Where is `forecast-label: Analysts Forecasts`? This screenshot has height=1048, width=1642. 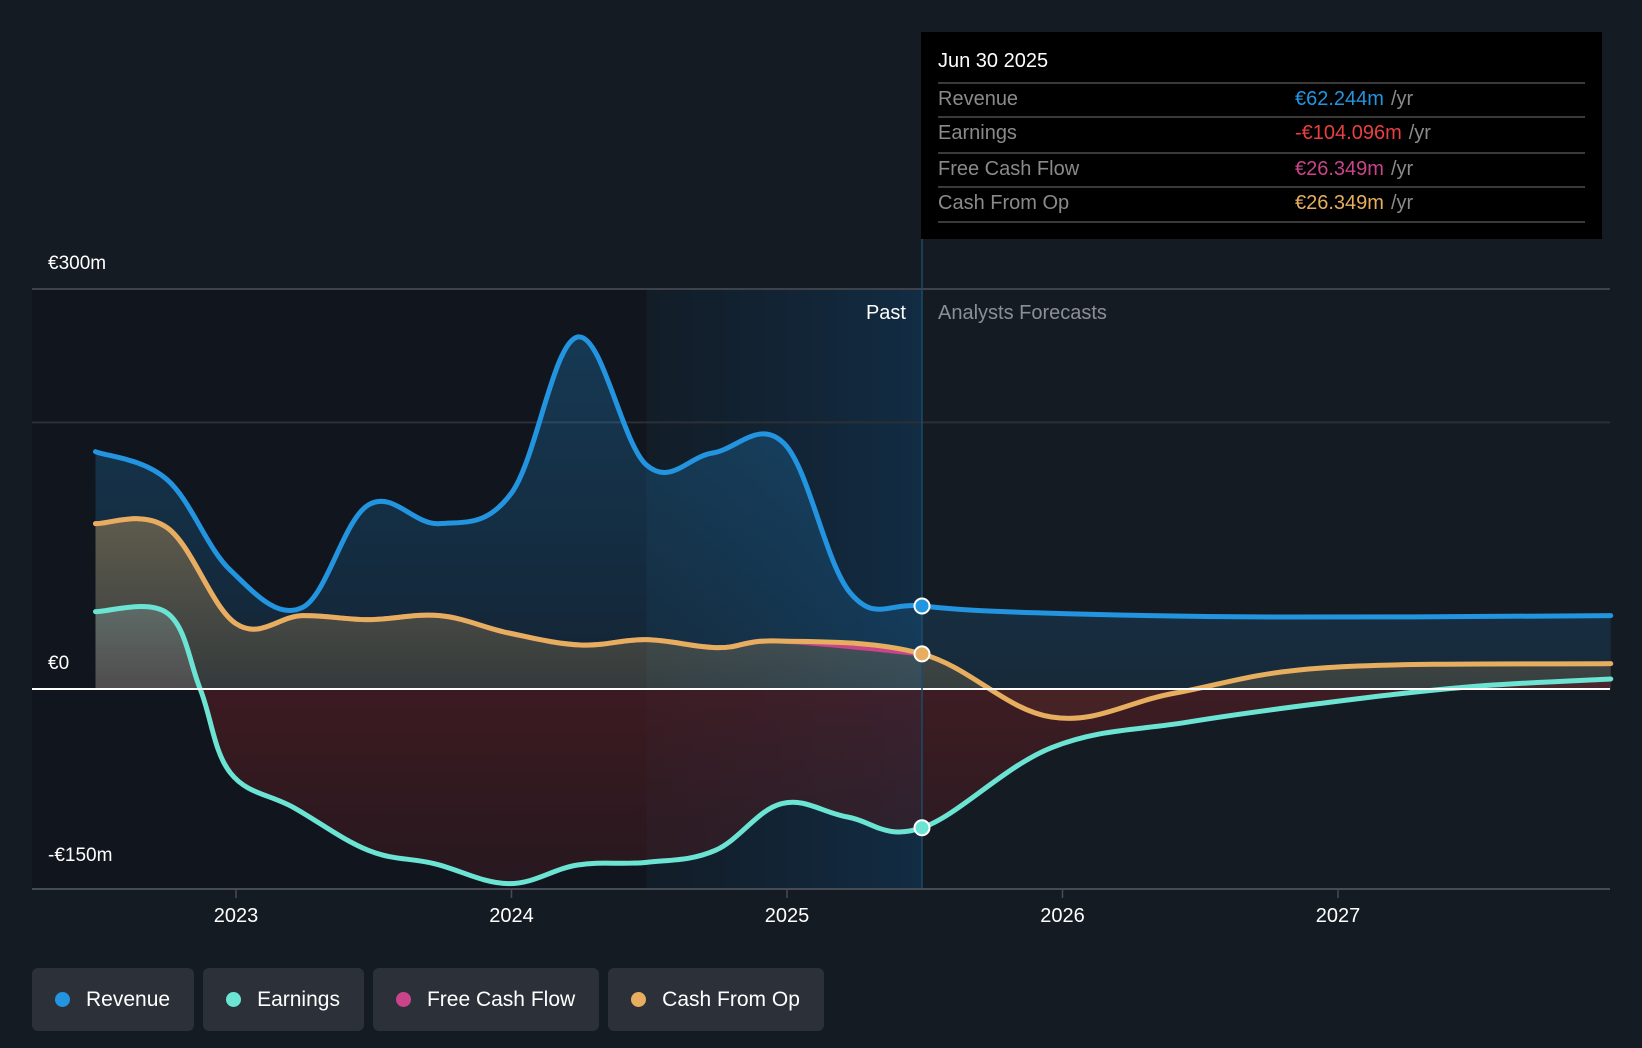 forecast-label: Analysts Forecasts is located at coordinates (1022, 313).